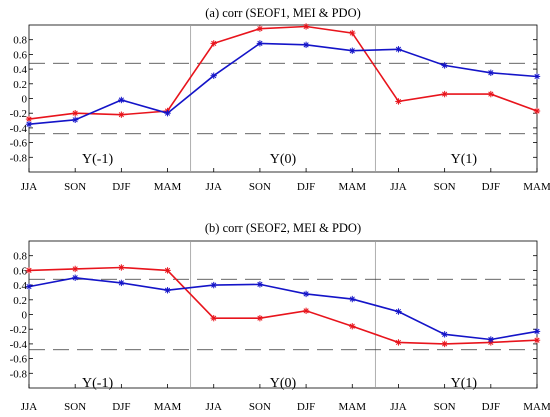 This screenshot has height=417, width=550. I want to click on y-tick-label: 0.8, so click(20, 257).